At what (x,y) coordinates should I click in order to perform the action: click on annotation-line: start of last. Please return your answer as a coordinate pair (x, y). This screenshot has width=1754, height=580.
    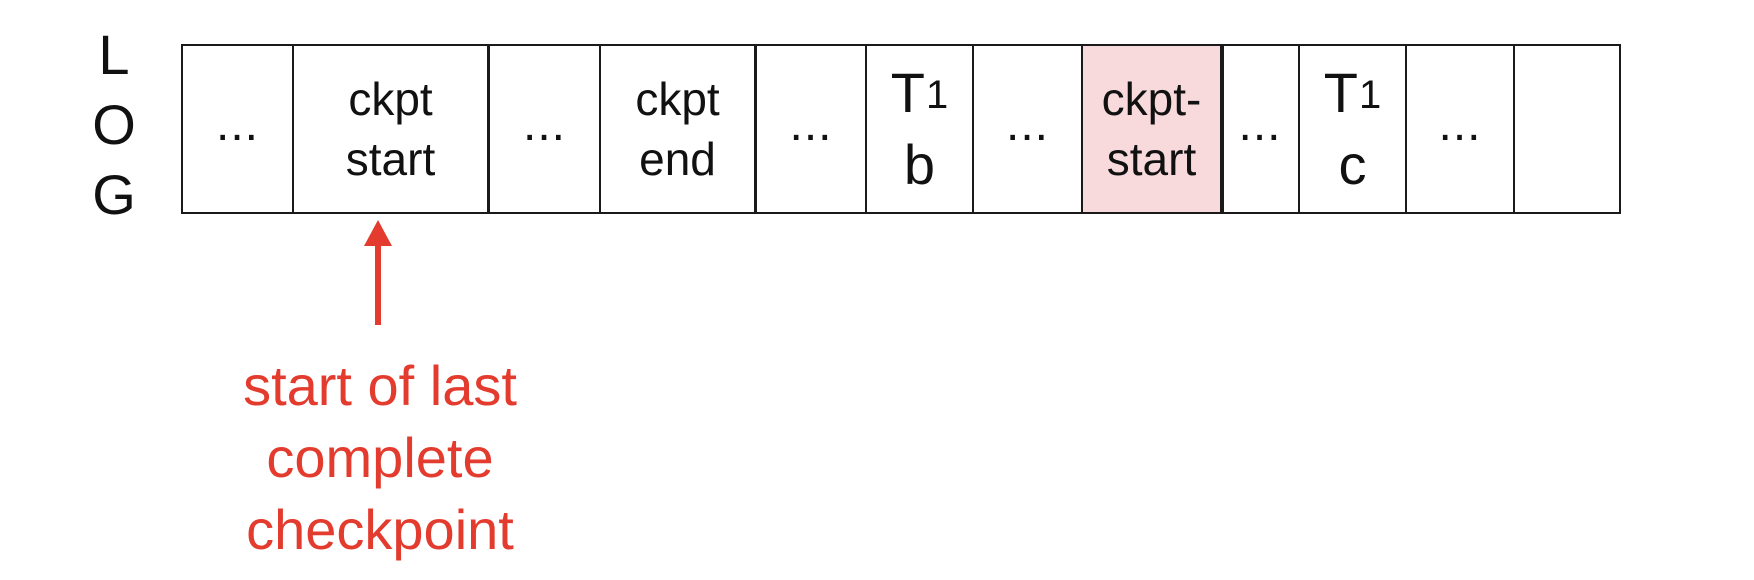
    Looking at the image, I should click on (380, 385).